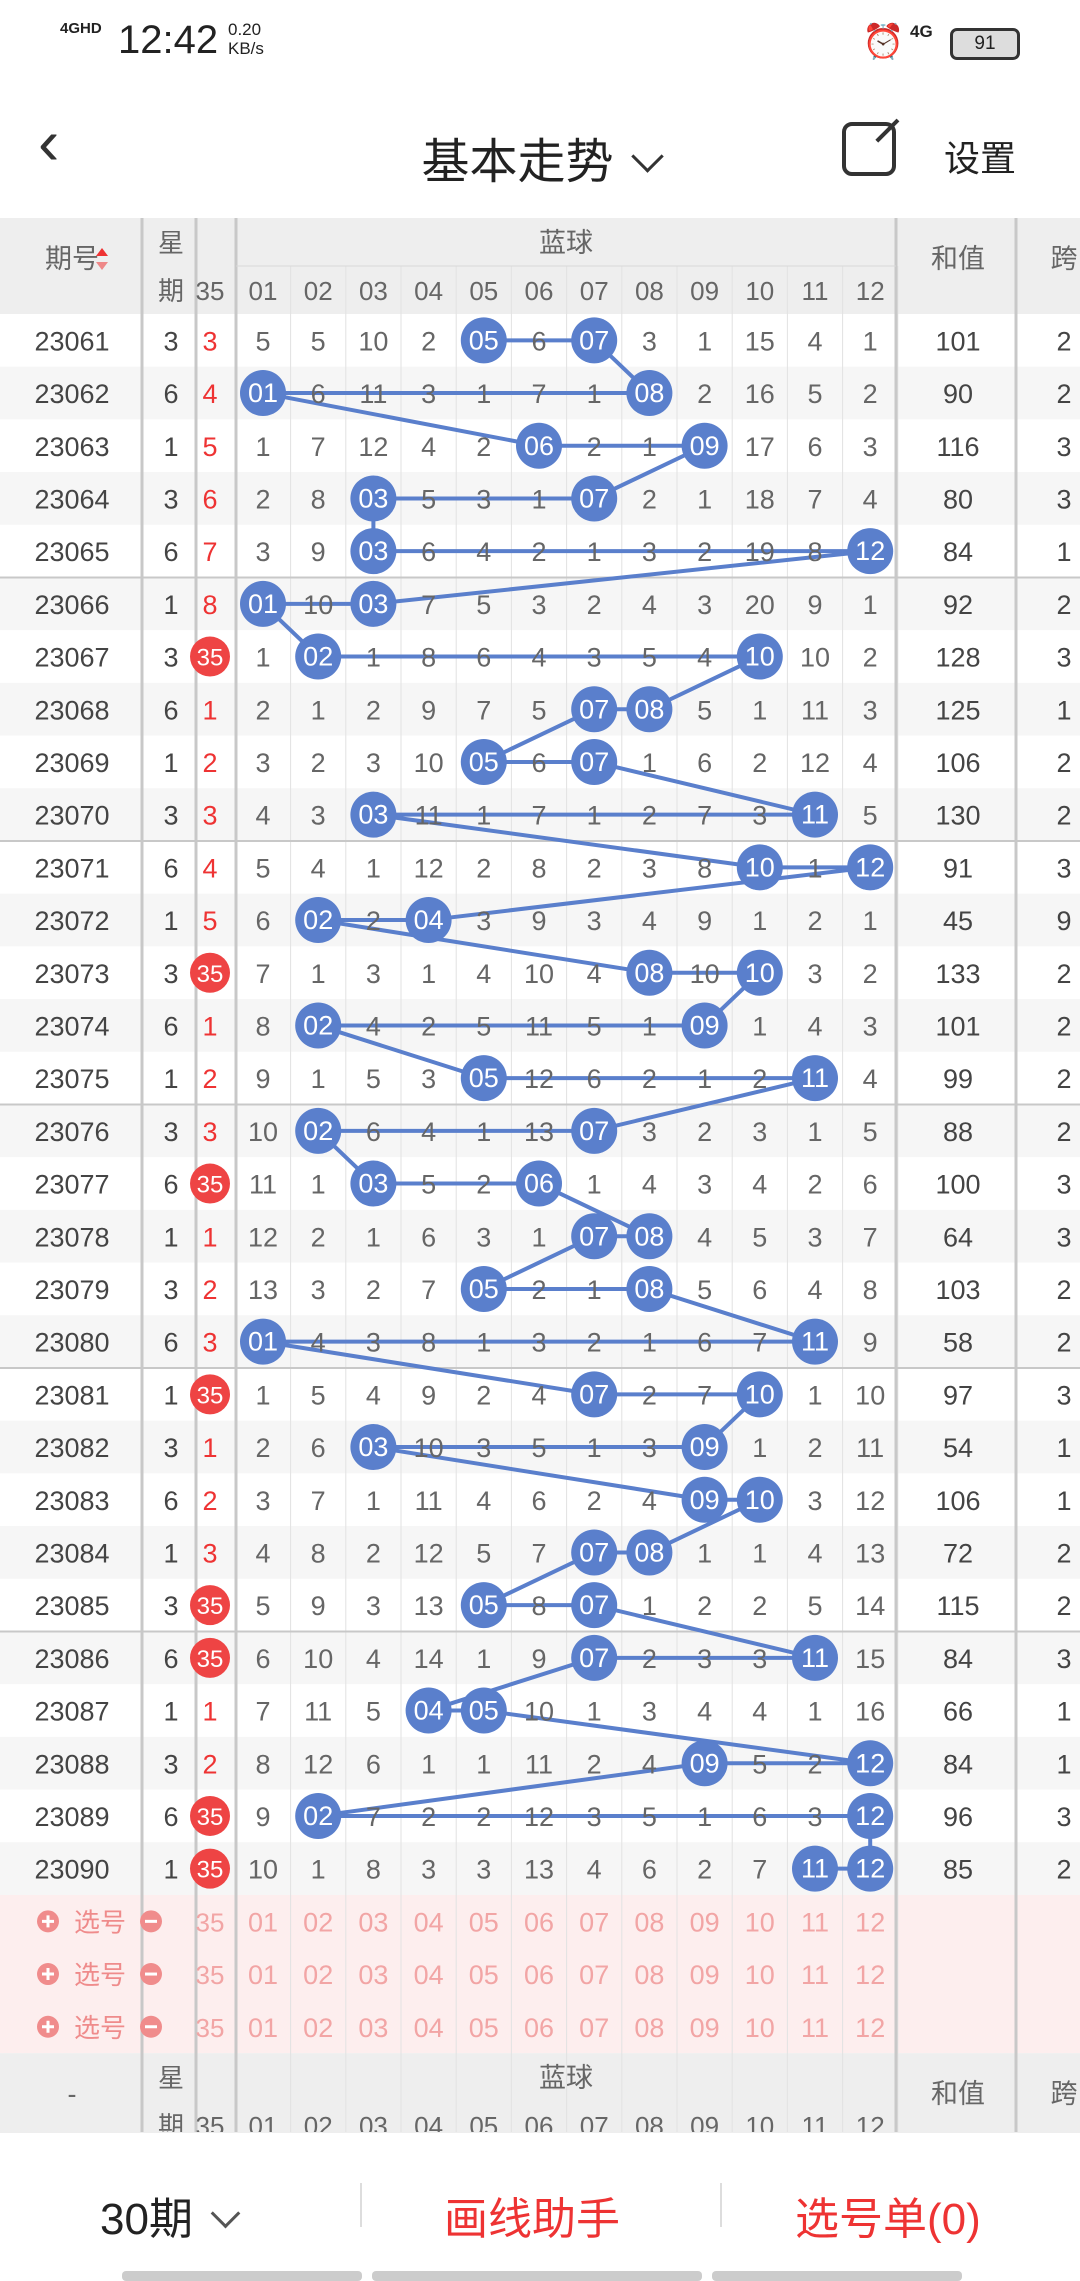  Describe the element at coordinates (71, 447) in the screenshot. I see `issue-number: 23063` at that location.